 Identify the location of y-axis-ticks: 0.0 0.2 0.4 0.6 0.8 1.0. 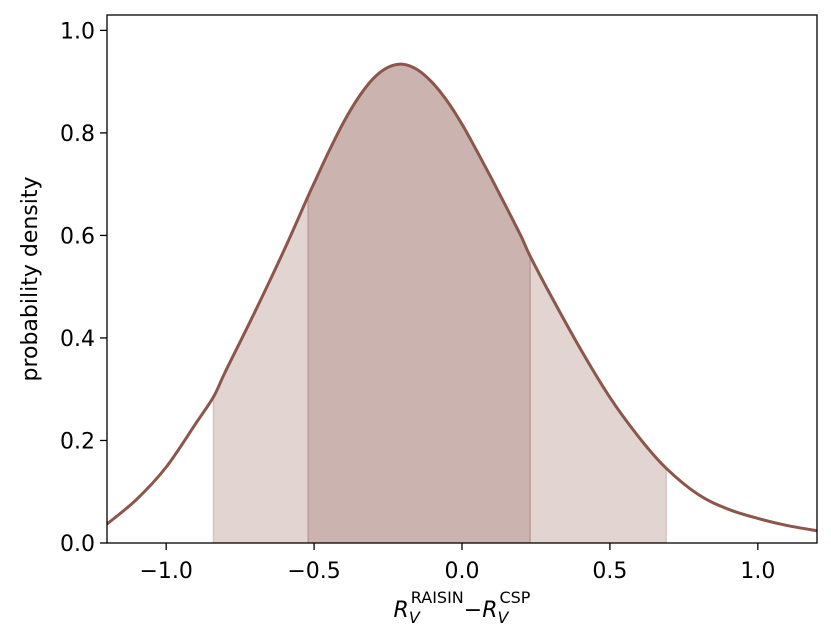
(83, 288).